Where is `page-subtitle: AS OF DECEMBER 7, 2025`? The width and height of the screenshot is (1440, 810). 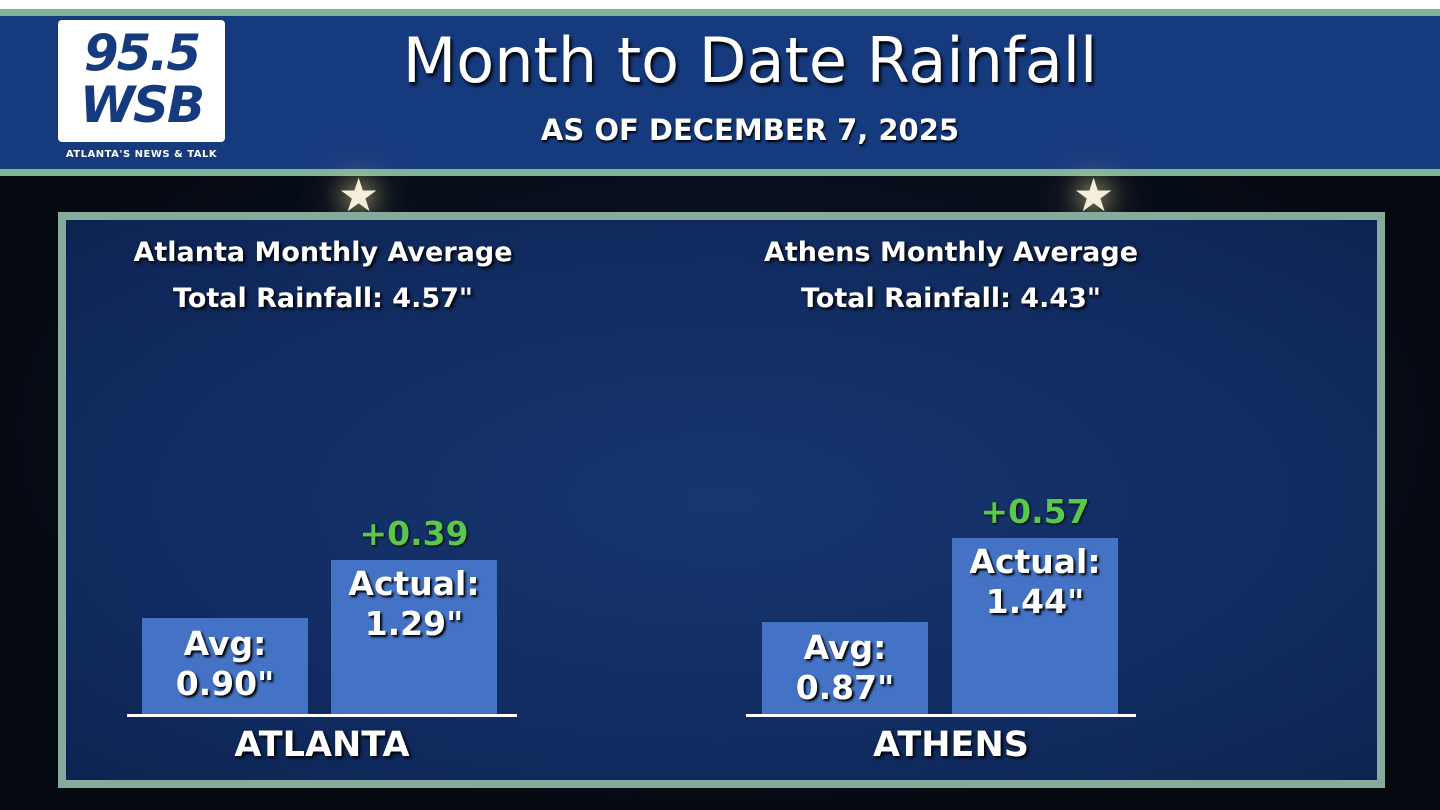
page-subtitle: AS OF DECEMBER 7, 2025 is located at coordinates (750, 130).